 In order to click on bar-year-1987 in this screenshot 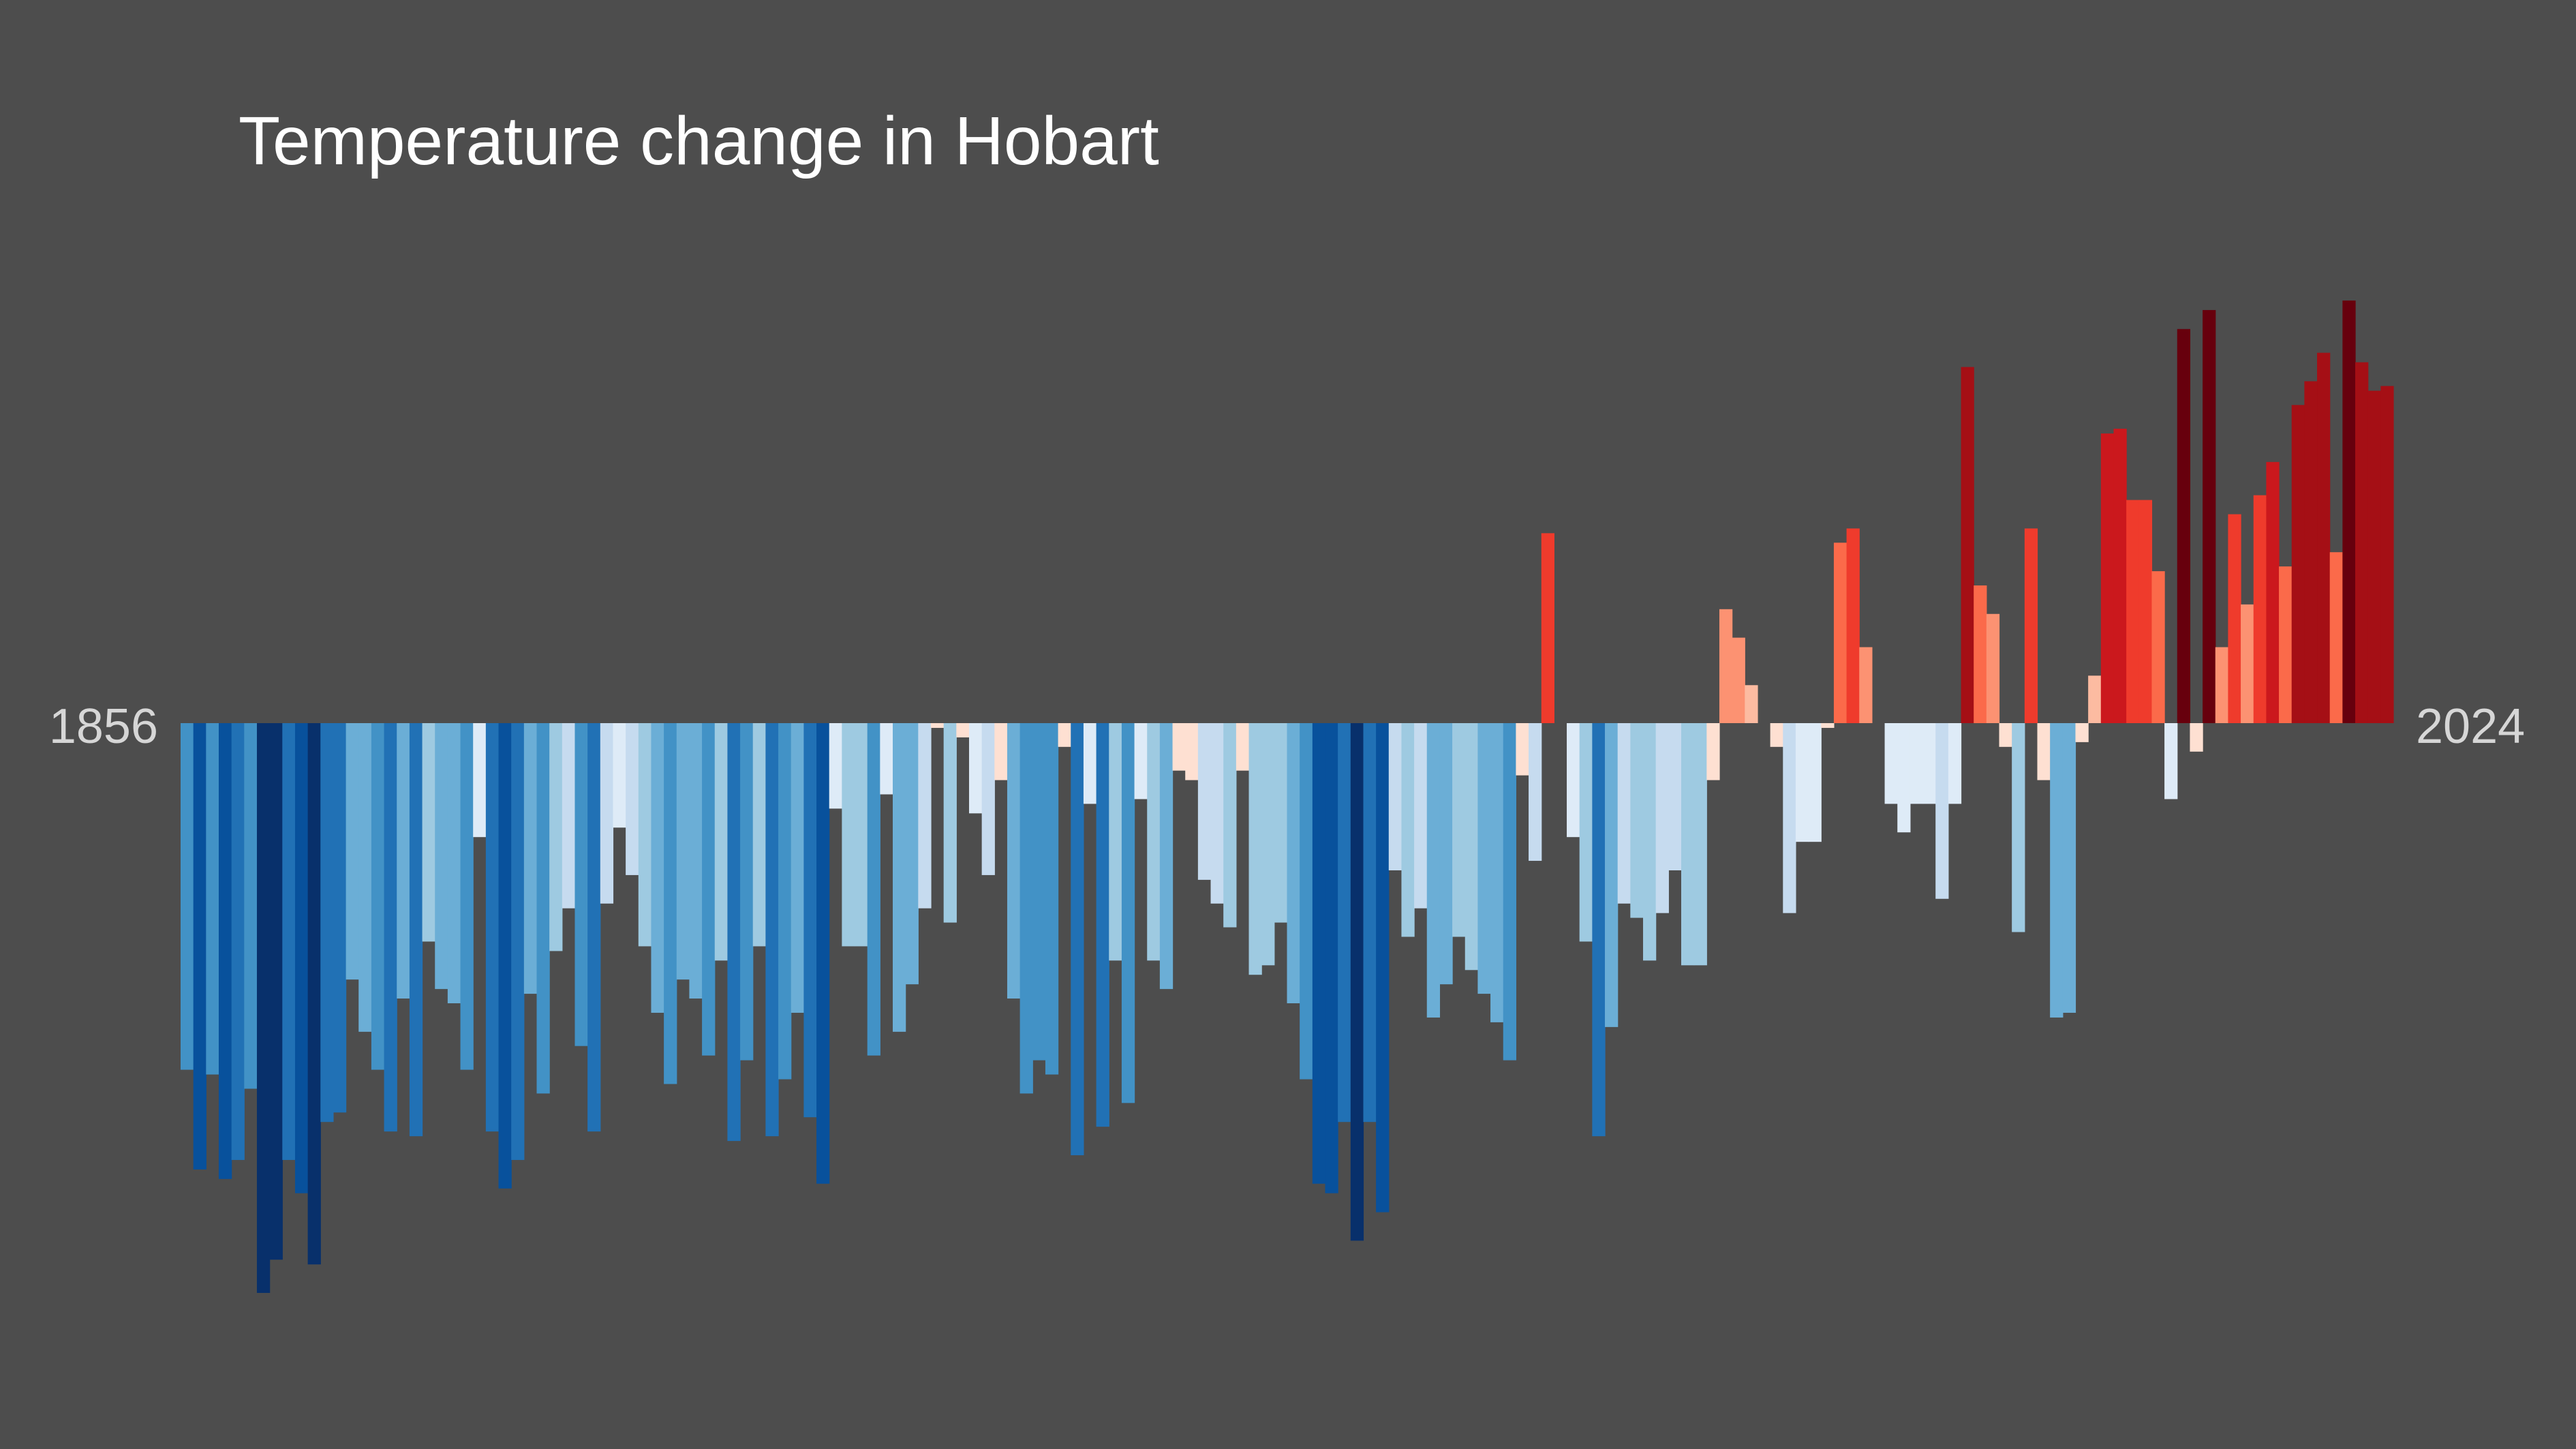, I will do `click(1853, 625)`.